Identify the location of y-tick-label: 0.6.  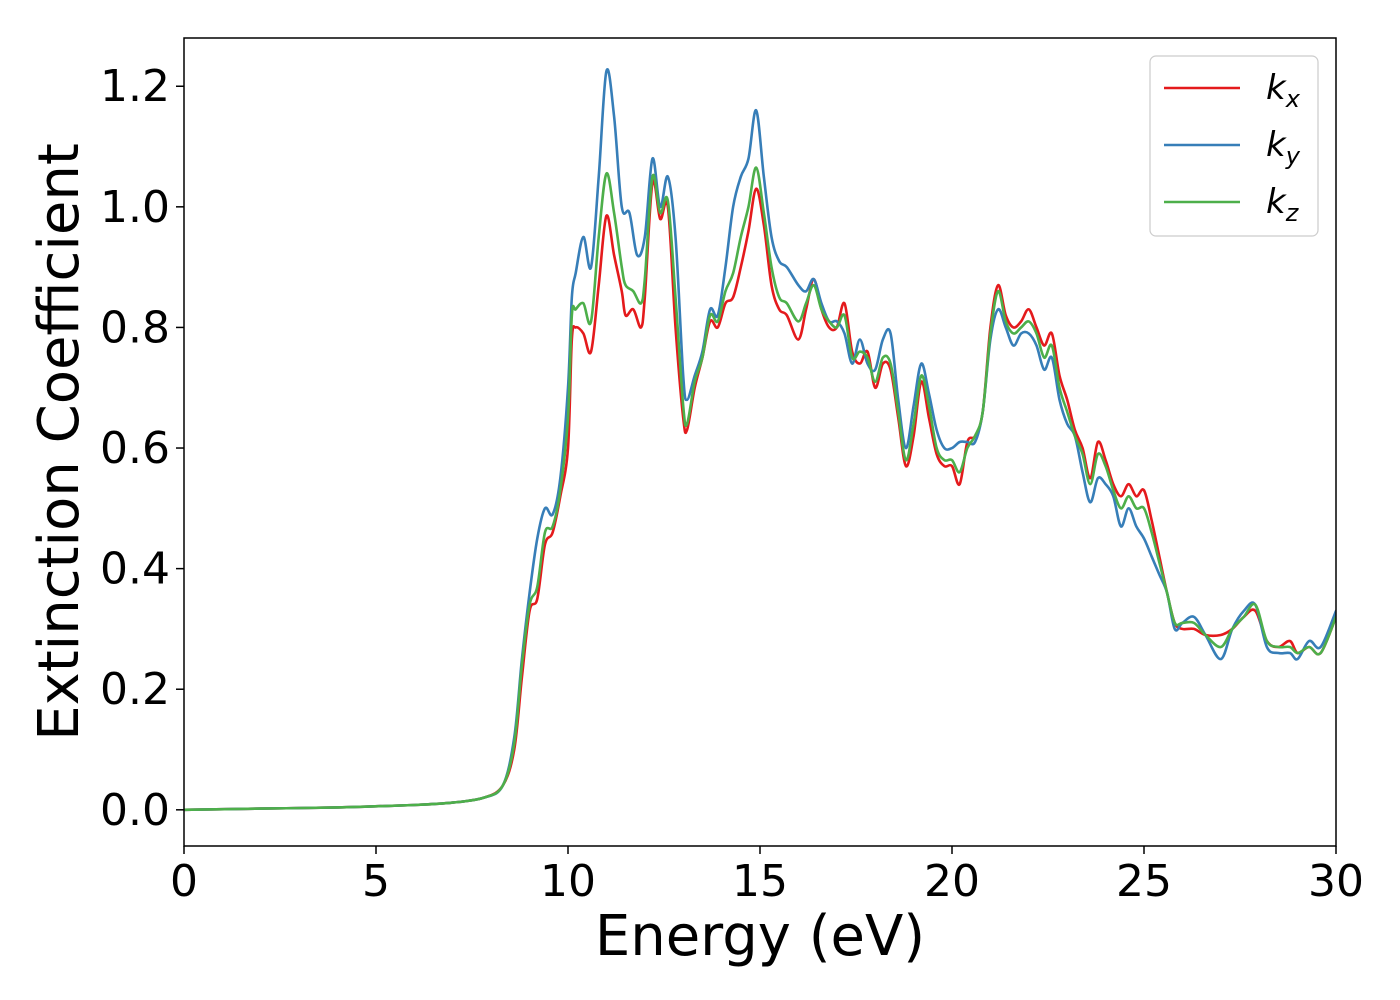
(135, 448).